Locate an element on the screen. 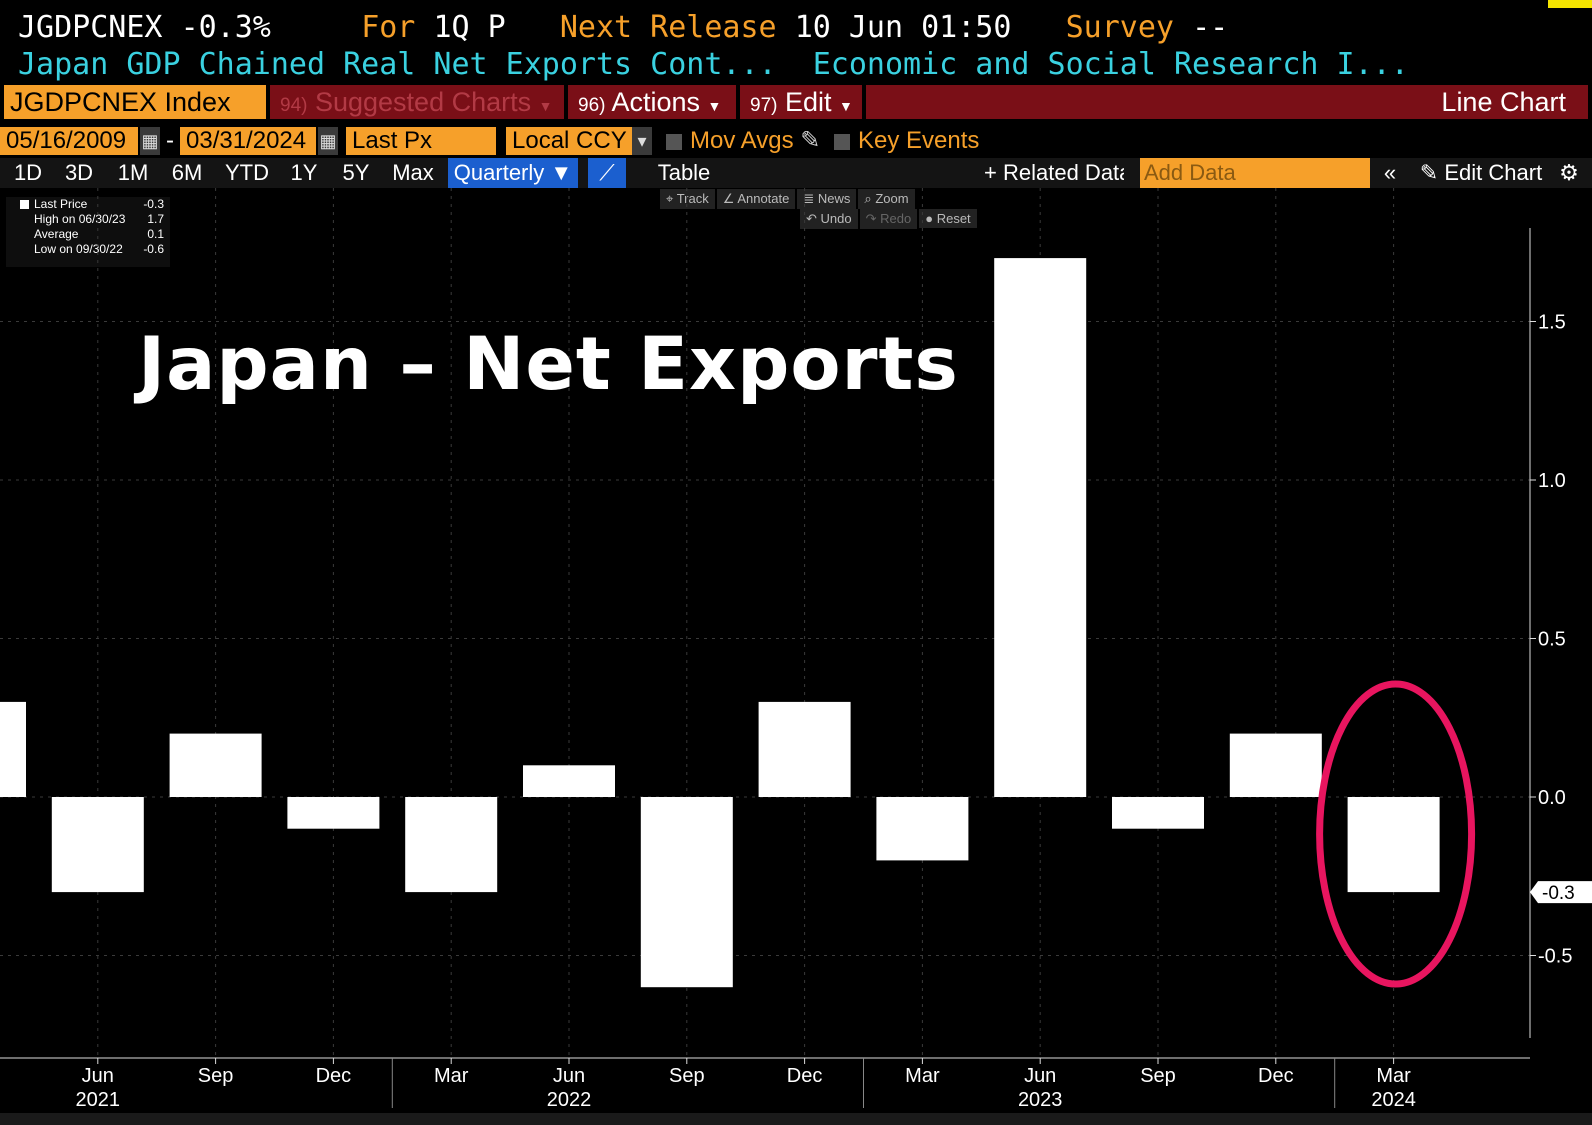 This screenshot has height=1125, width=1592. crosshair-icon: ⌖ is located at coordinates (670, 198).